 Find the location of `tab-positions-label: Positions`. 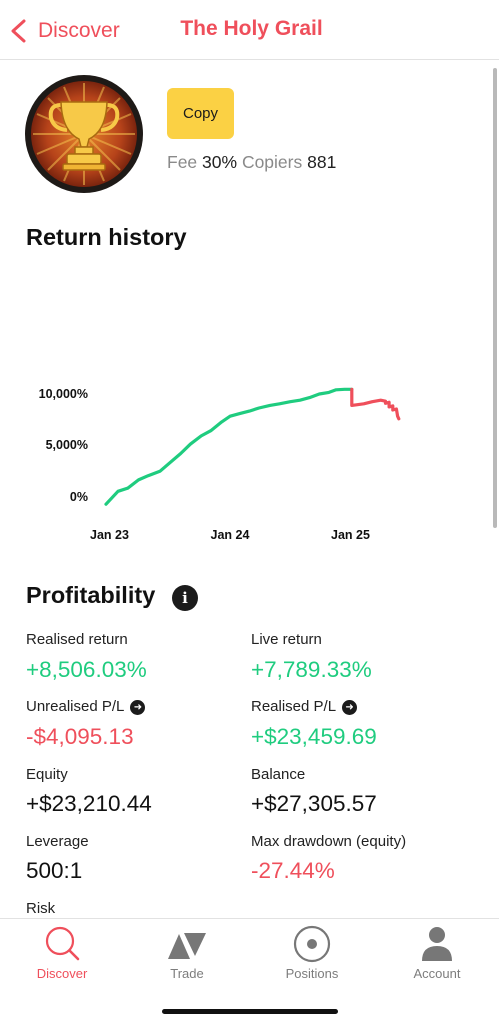

tab-positions-label: Positions is located at coordinates (312, 973).